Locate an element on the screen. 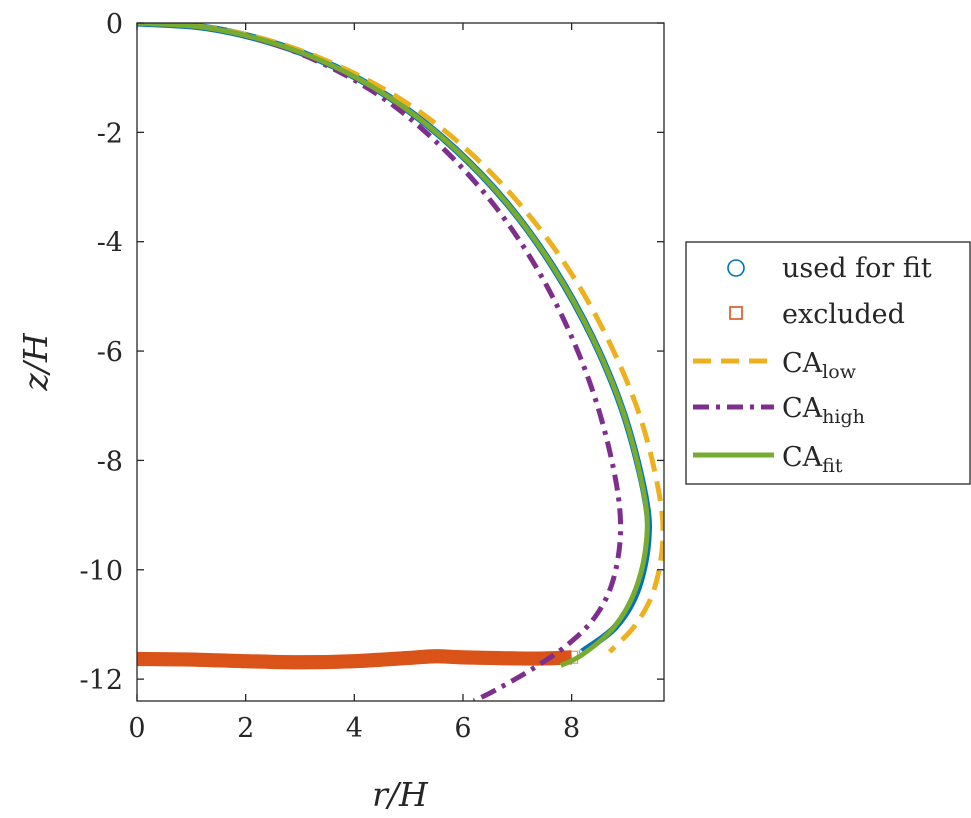 Image resolution: width=971 pixels, height=818 pixels. legend-label-excluded: excluded is located at coordinates (843, 314).